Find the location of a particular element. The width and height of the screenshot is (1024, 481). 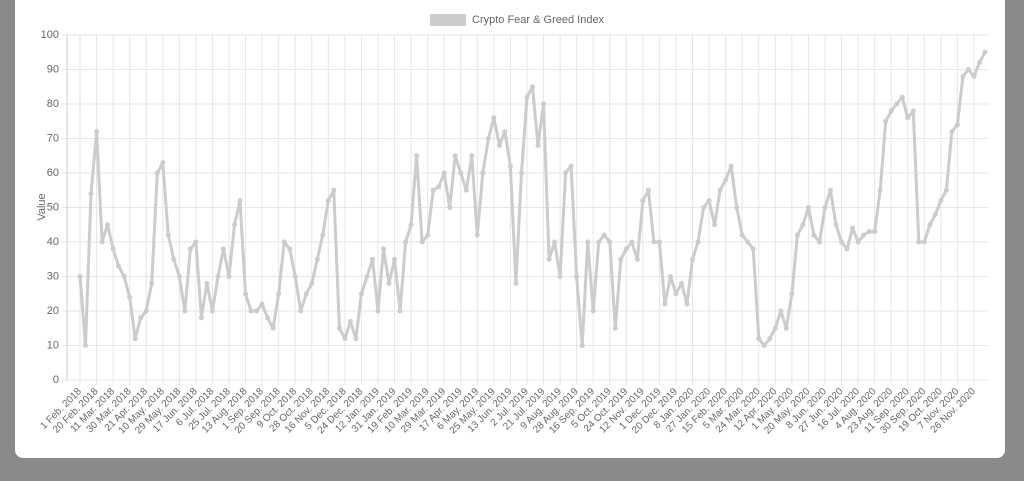

y-tick-label: 50 is located at coordinates (53, 207).